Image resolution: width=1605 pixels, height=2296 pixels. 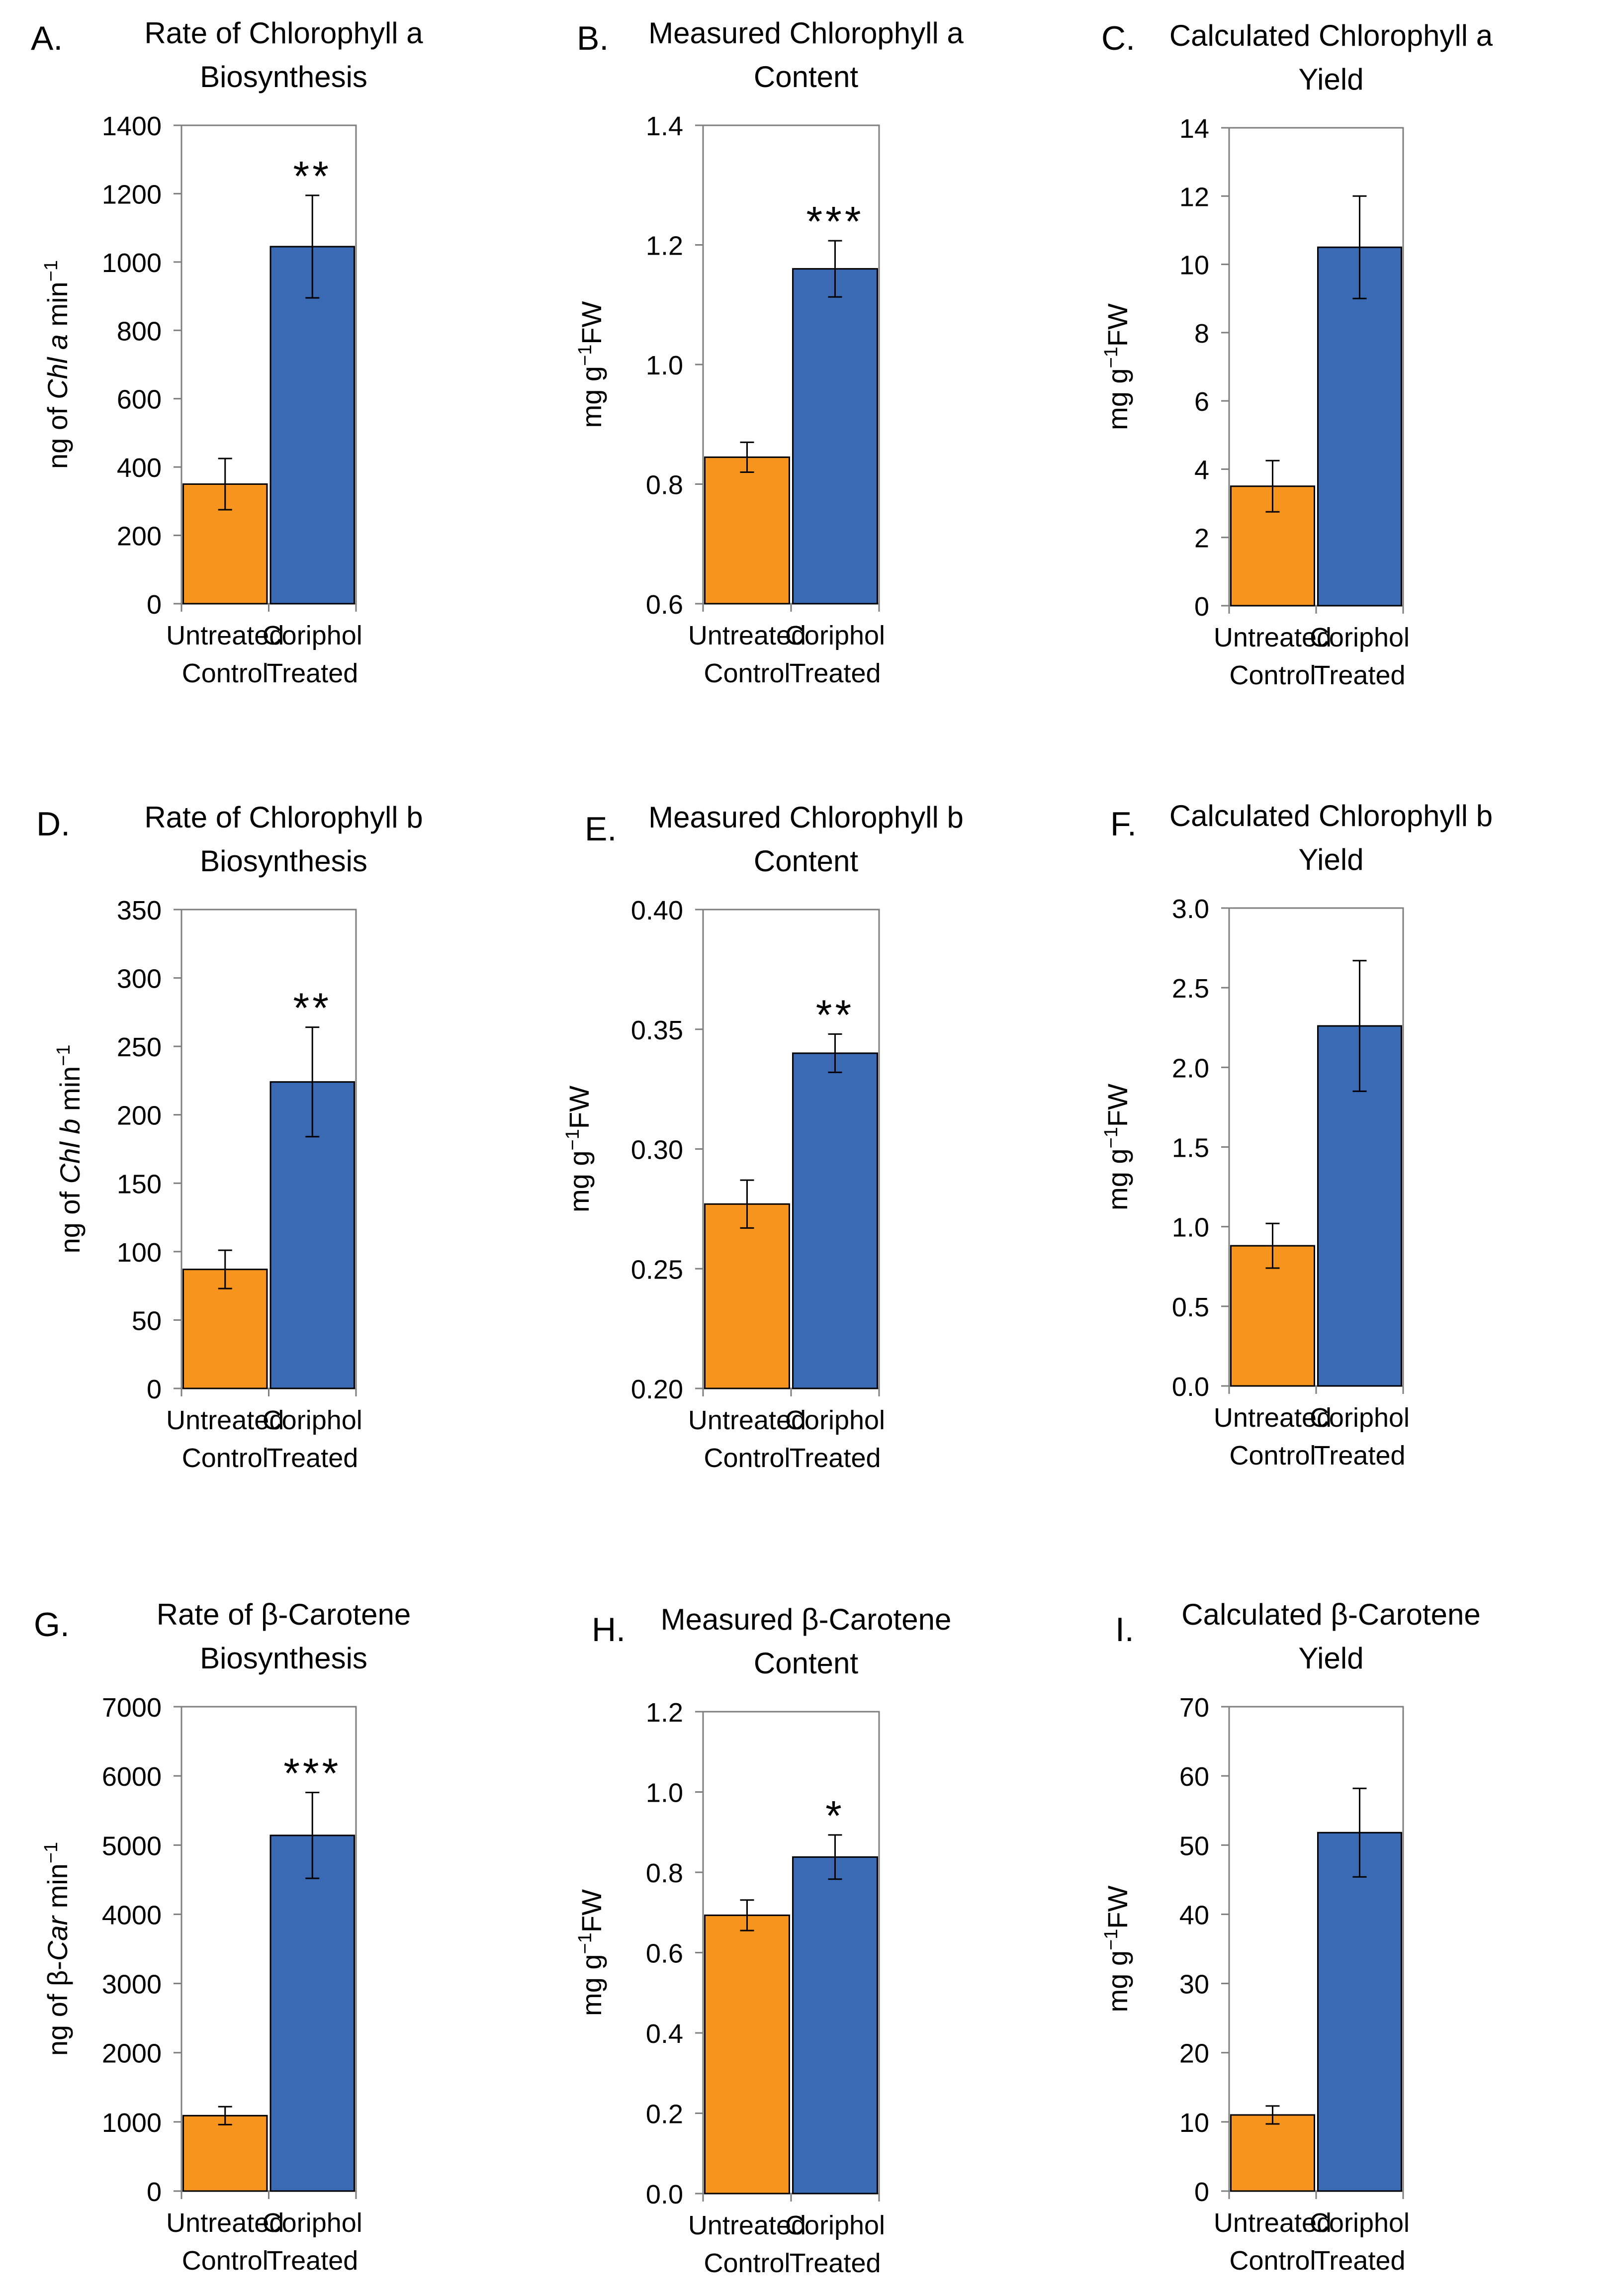 I want to click on chart-title-line: Measured β-Carotene, so click(x=807, y=1619).